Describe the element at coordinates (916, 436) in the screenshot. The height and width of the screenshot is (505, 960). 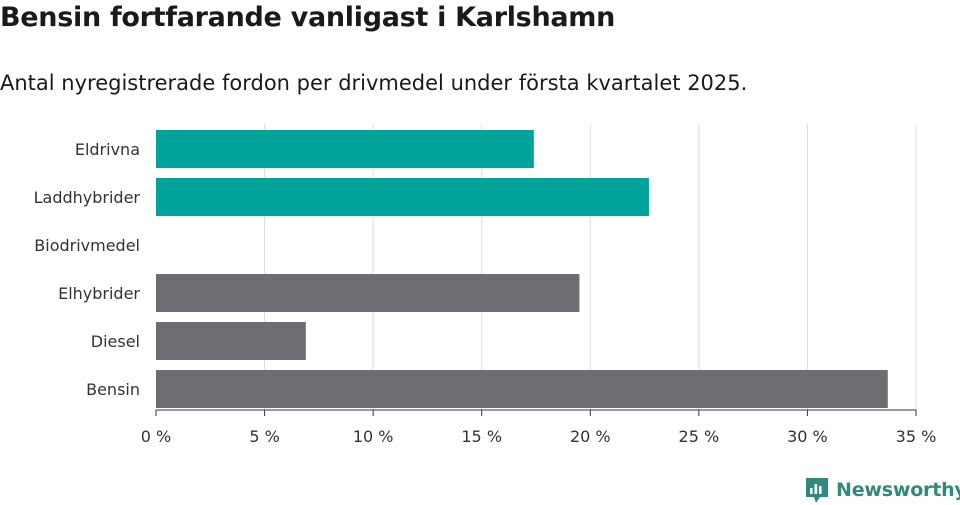
I see `x-tick-label: 35 %` at that location.